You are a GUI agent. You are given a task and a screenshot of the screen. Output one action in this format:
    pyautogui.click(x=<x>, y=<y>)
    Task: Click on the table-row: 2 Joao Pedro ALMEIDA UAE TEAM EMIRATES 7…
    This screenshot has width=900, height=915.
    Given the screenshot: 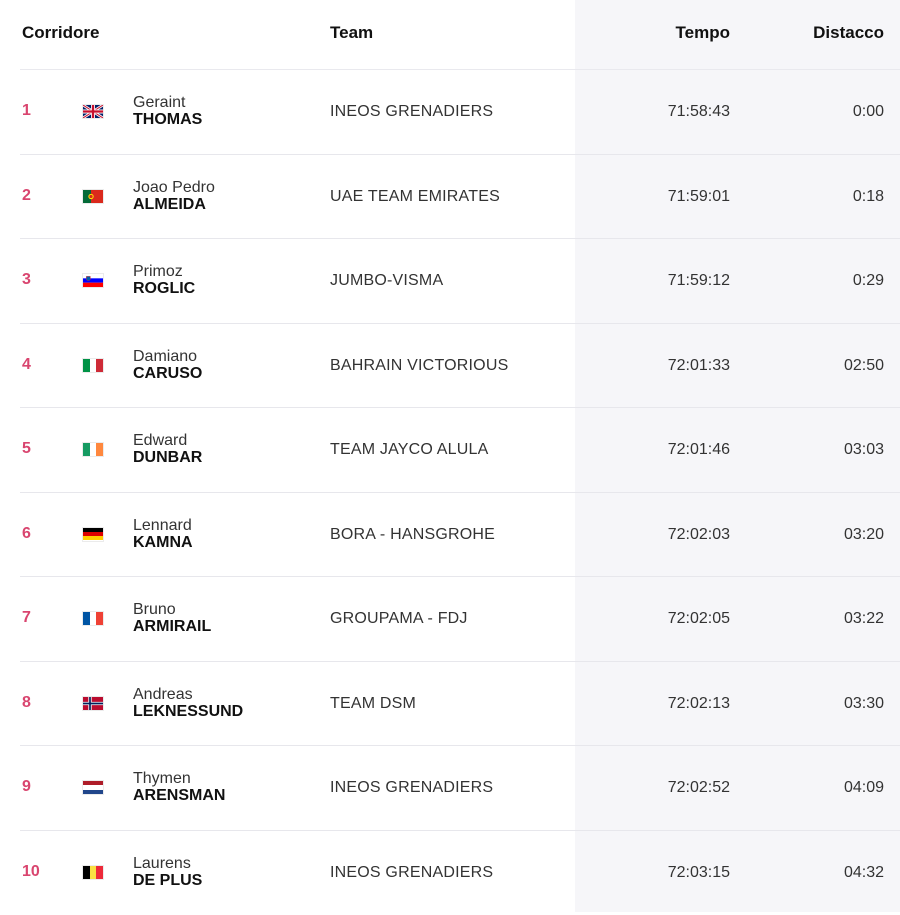 What is the action you would take?
    pyautogui.click(x=450, y=197)
    